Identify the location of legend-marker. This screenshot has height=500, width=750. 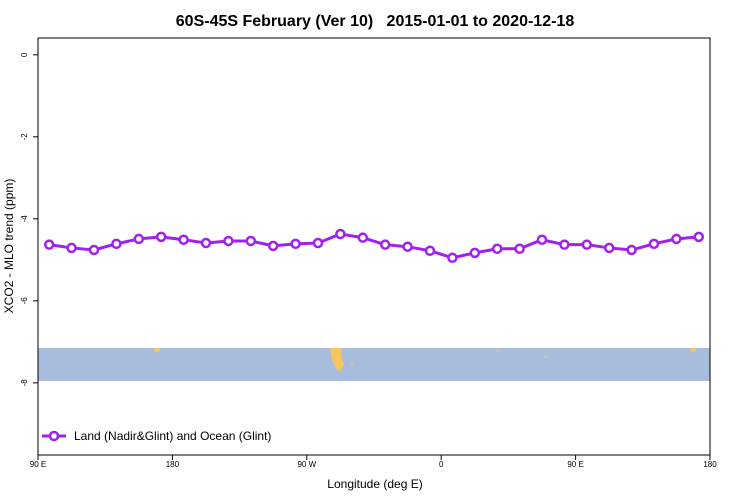
(54, 436).